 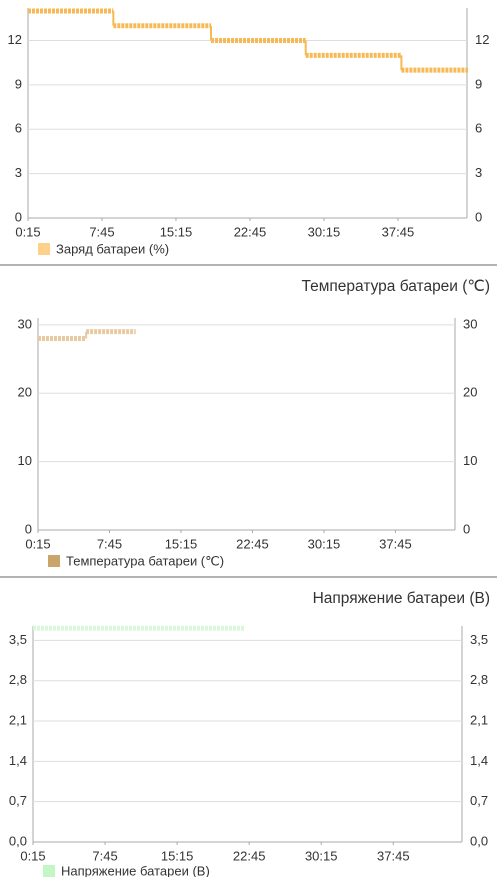 What do you see at coordinates (112, 248) in the screenshot?
I see `legend-label: Заряд батареи (%)` at bounding box center [112, 248].